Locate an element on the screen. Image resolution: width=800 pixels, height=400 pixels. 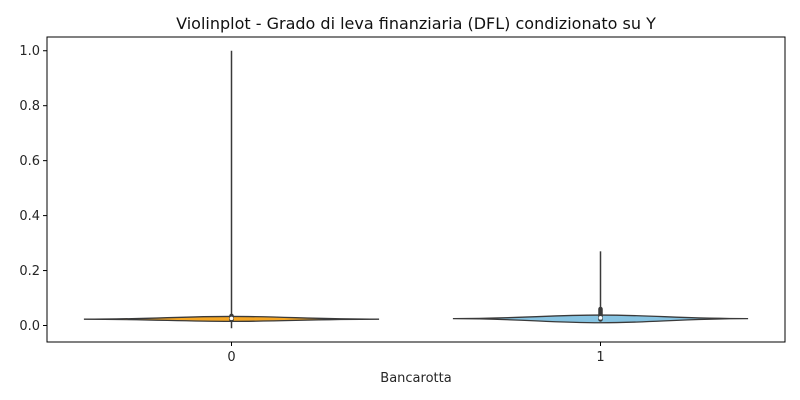
y-tick-label: 1.0 is located at coordinates (29, 51).